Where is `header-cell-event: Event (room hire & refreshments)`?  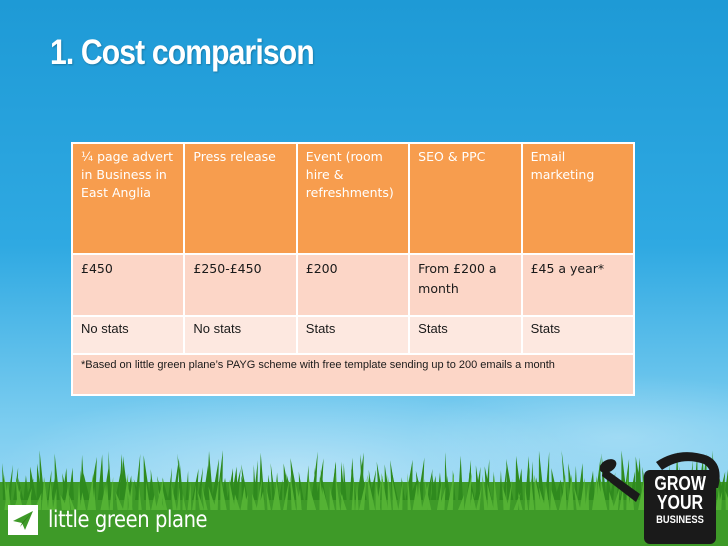
header-cell-event: Event (room hire & refreshments) is located at coordinates (353, 198).